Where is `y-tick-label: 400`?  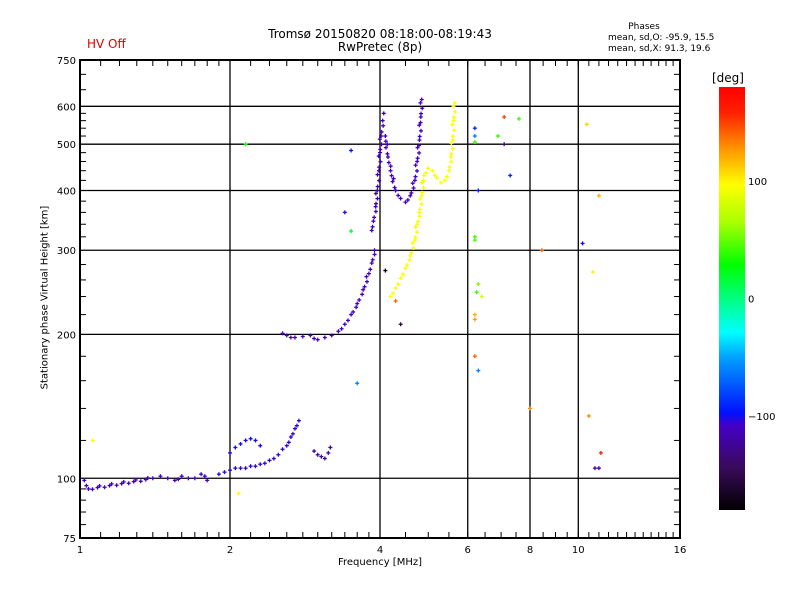
y-tick-label: 400 is located at coordinates (66, 191).